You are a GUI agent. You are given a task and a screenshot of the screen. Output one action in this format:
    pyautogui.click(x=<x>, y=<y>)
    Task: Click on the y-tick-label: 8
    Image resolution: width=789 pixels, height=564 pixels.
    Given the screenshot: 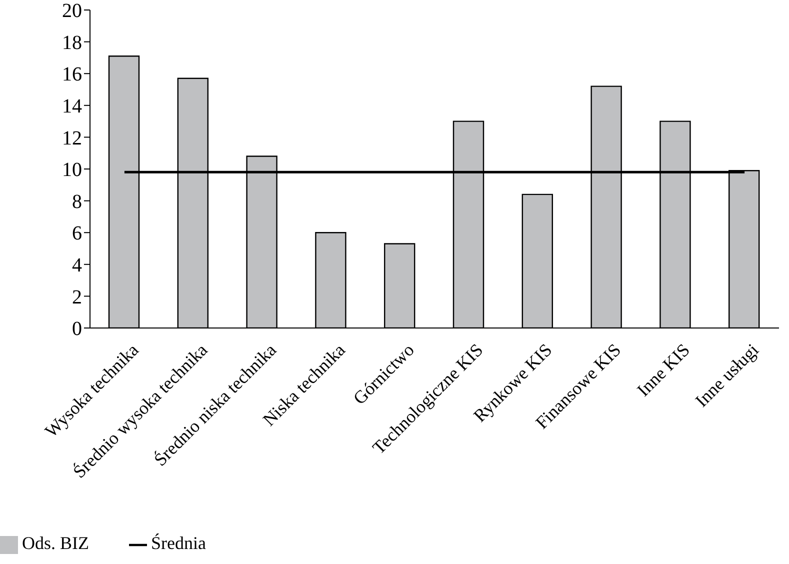 What is the action you would take?
    pyautogui.click(x=77, y=201)
    